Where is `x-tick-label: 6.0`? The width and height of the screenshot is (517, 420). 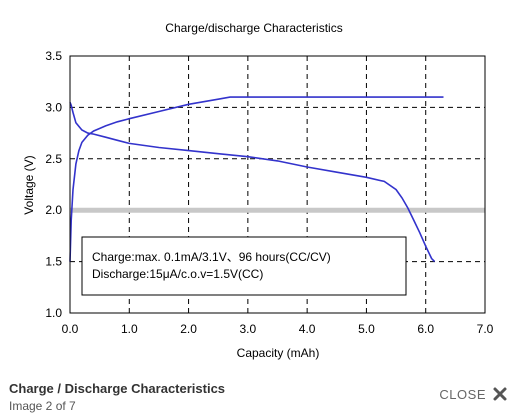 x-tick-label: 6.0 is located at coordinates (425, 329).